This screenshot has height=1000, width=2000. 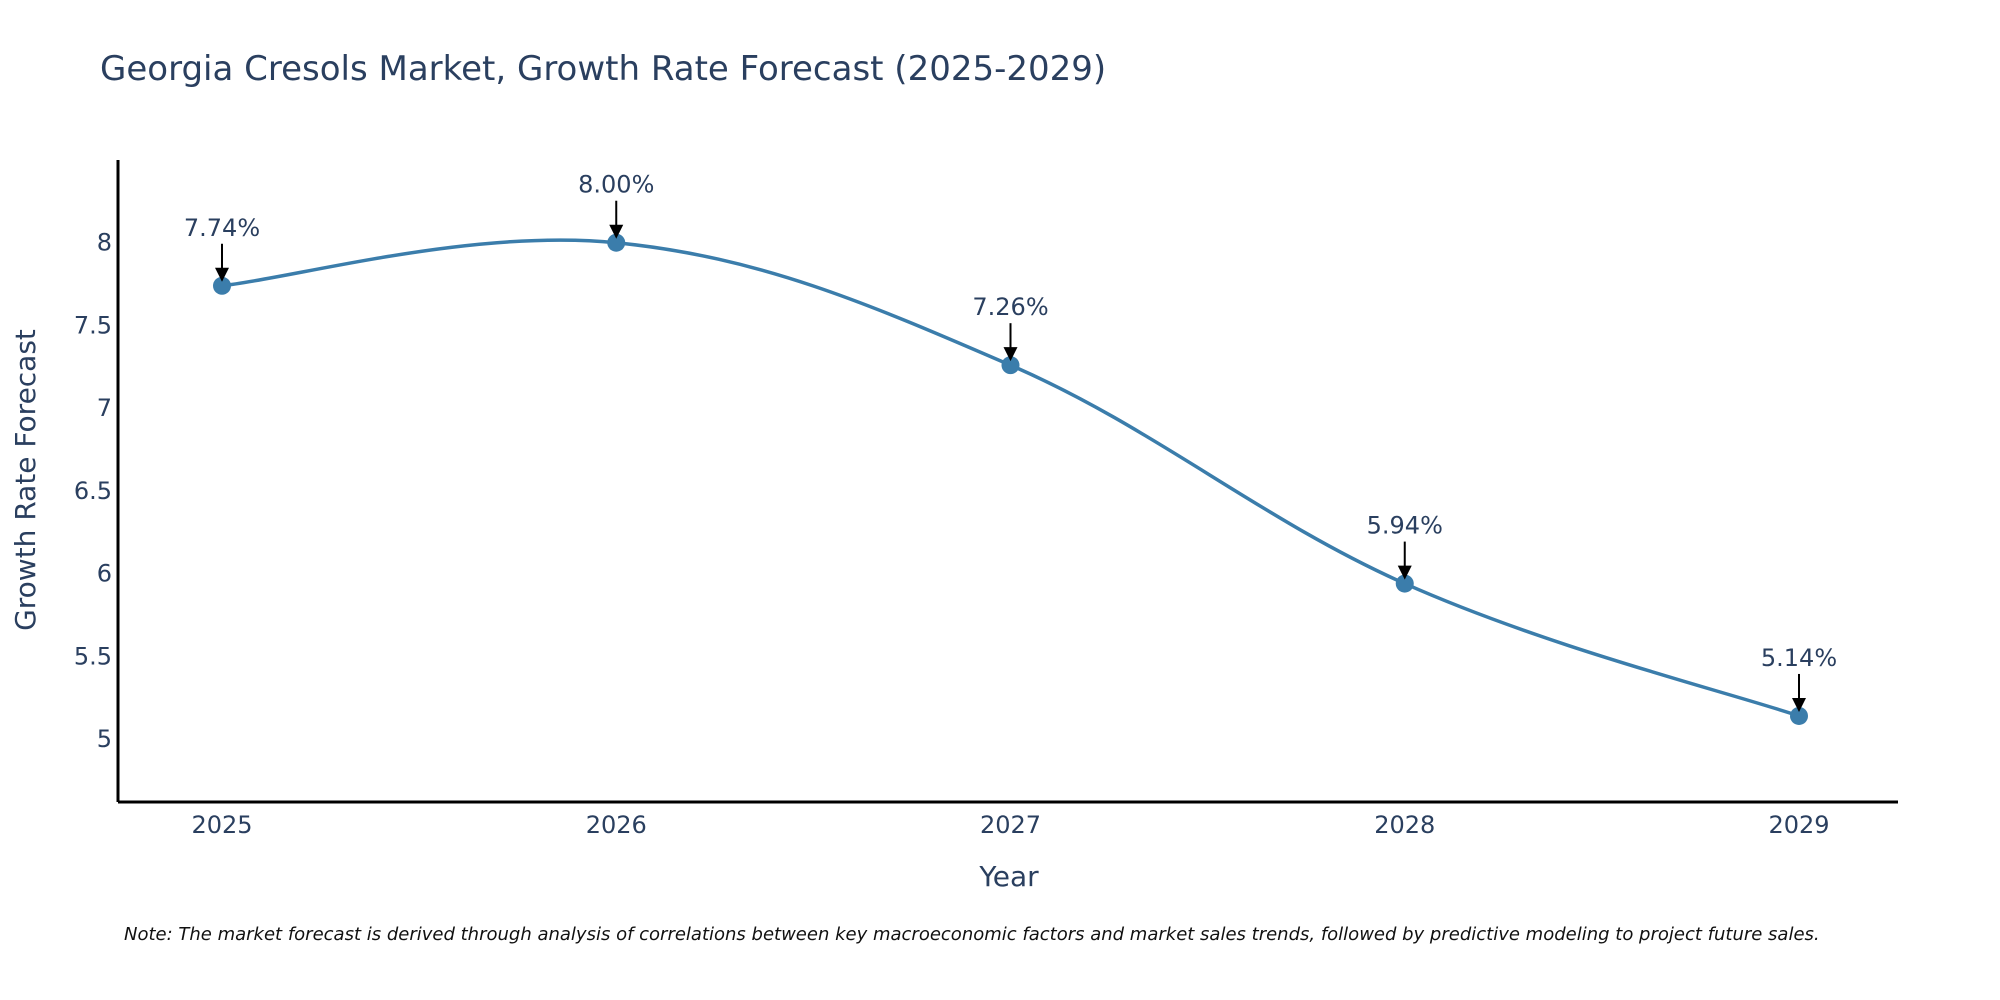 I want to click on y-tick-label: 5.5, so click(x=93, y=656).